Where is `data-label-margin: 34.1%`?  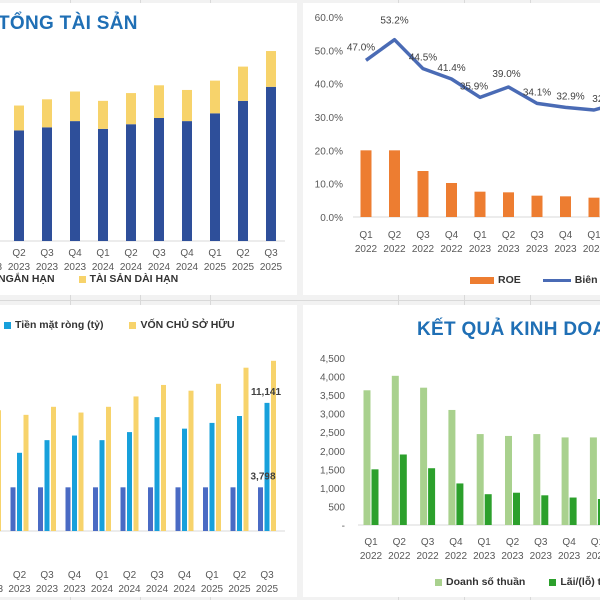 data-label-margin: 34.1% is located at coordinates (537, 92).